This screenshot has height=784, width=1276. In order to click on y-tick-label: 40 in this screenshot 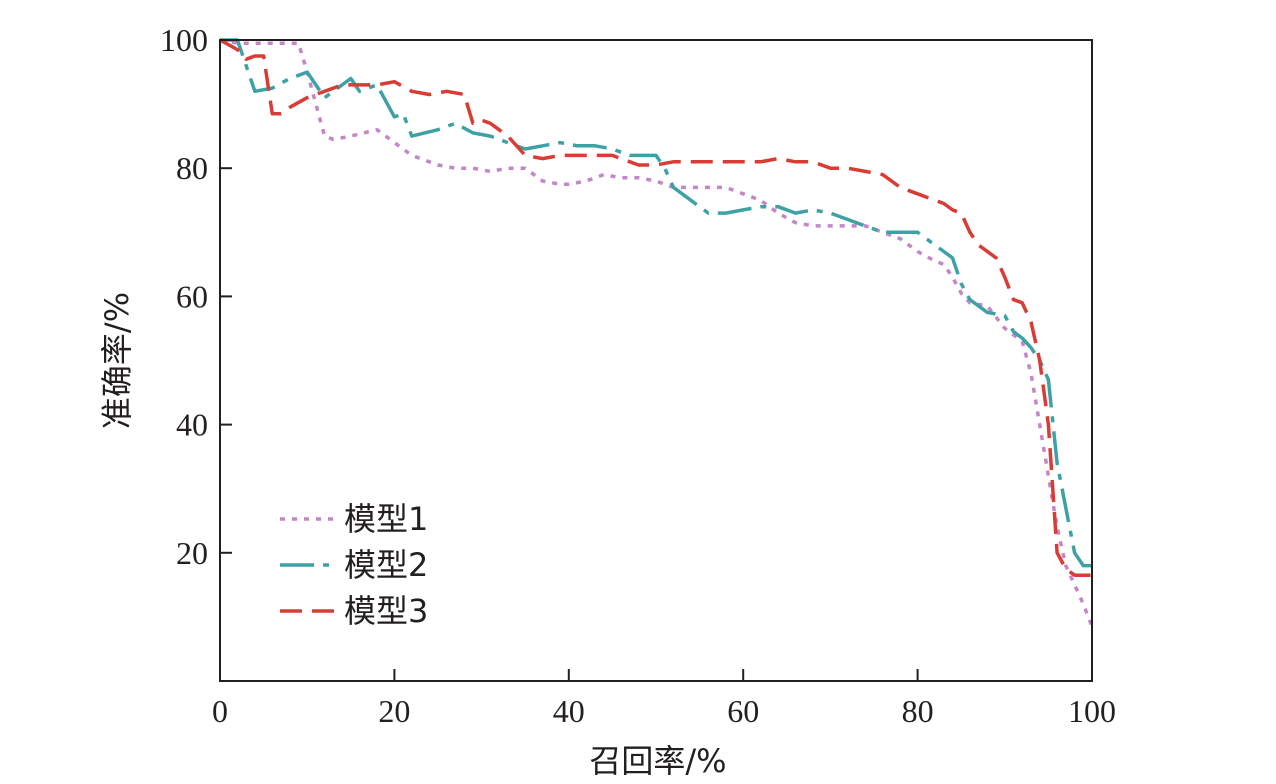, I will do `click(192, 425)`.